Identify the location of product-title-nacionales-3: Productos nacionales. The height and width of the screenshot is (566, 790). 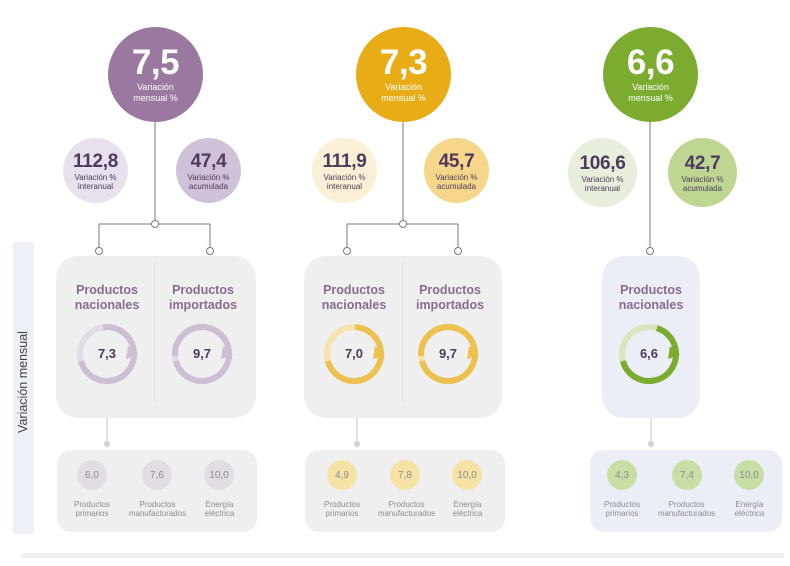
(651, 297).